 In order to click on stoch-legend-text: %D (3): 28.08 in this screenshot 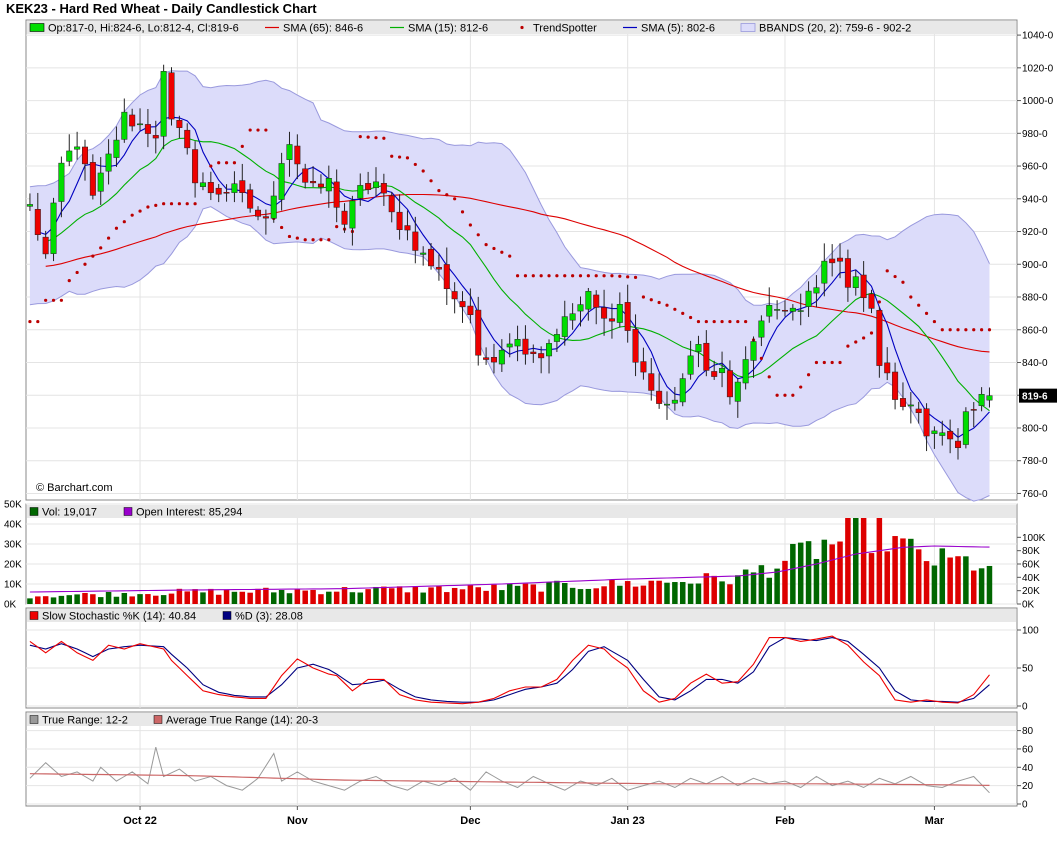, I will do `click(269, 617)`.